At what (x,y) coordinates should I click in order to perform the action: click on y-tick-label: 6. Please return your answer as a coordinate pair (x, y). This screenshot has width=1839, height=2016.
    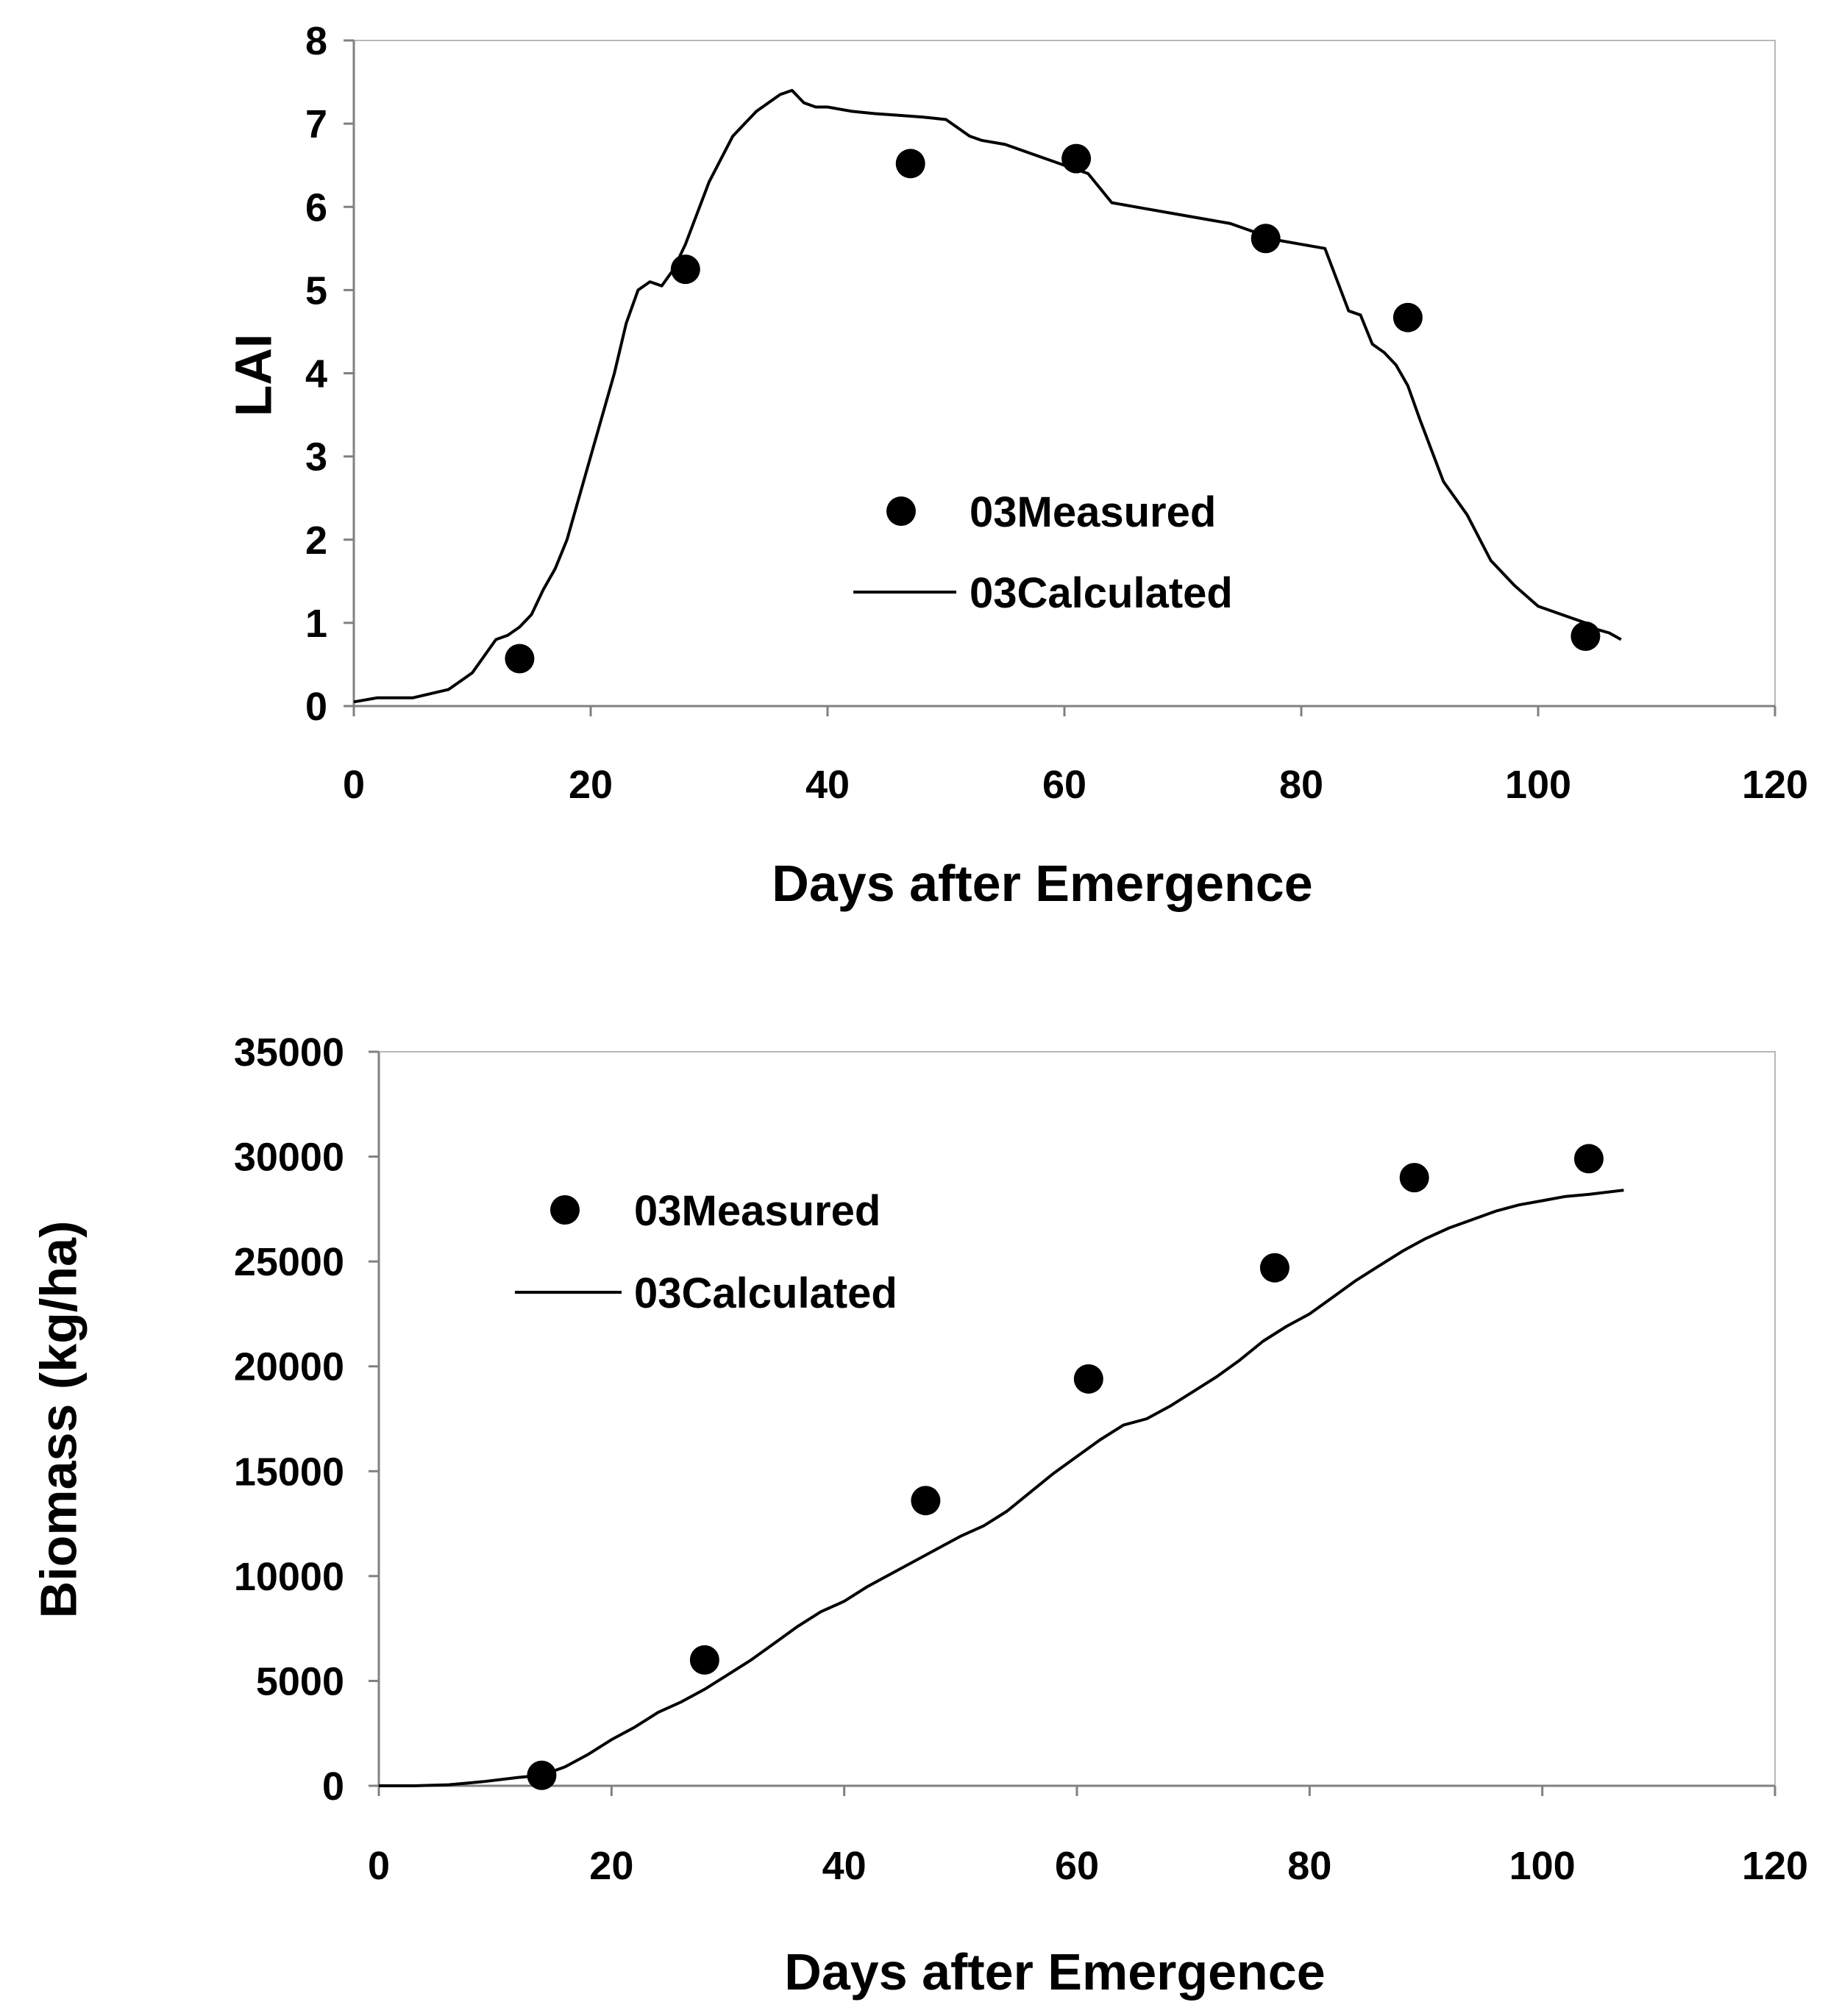
    Looking at the image, I should click on (316, 207).